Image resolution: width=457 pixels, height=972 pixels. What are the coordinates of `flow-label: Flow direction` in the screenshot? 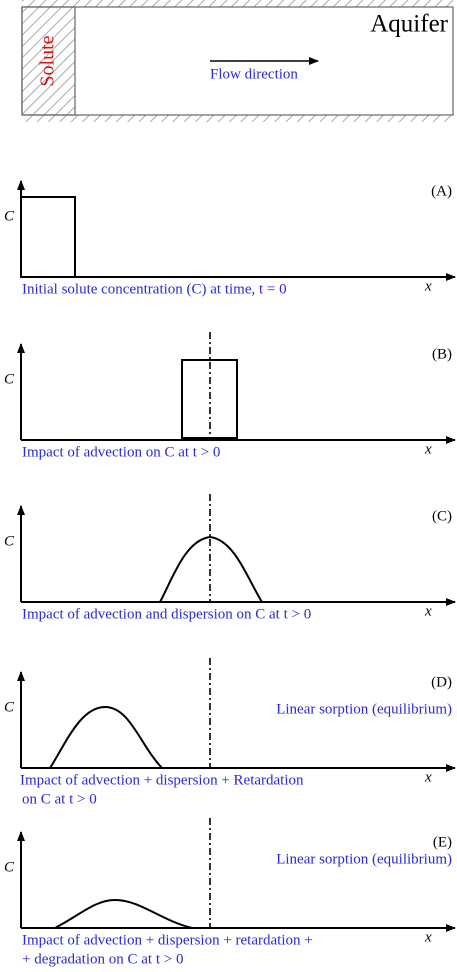 It's located at (254, 74).